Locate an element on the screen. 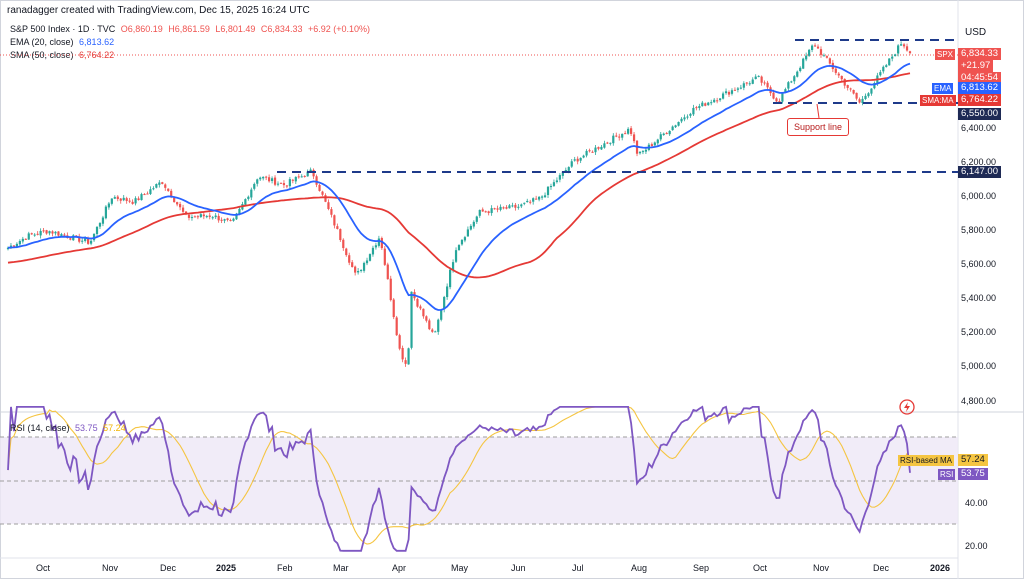  support-price-tag: 6,550.00 is located at coordinates (979, 114).